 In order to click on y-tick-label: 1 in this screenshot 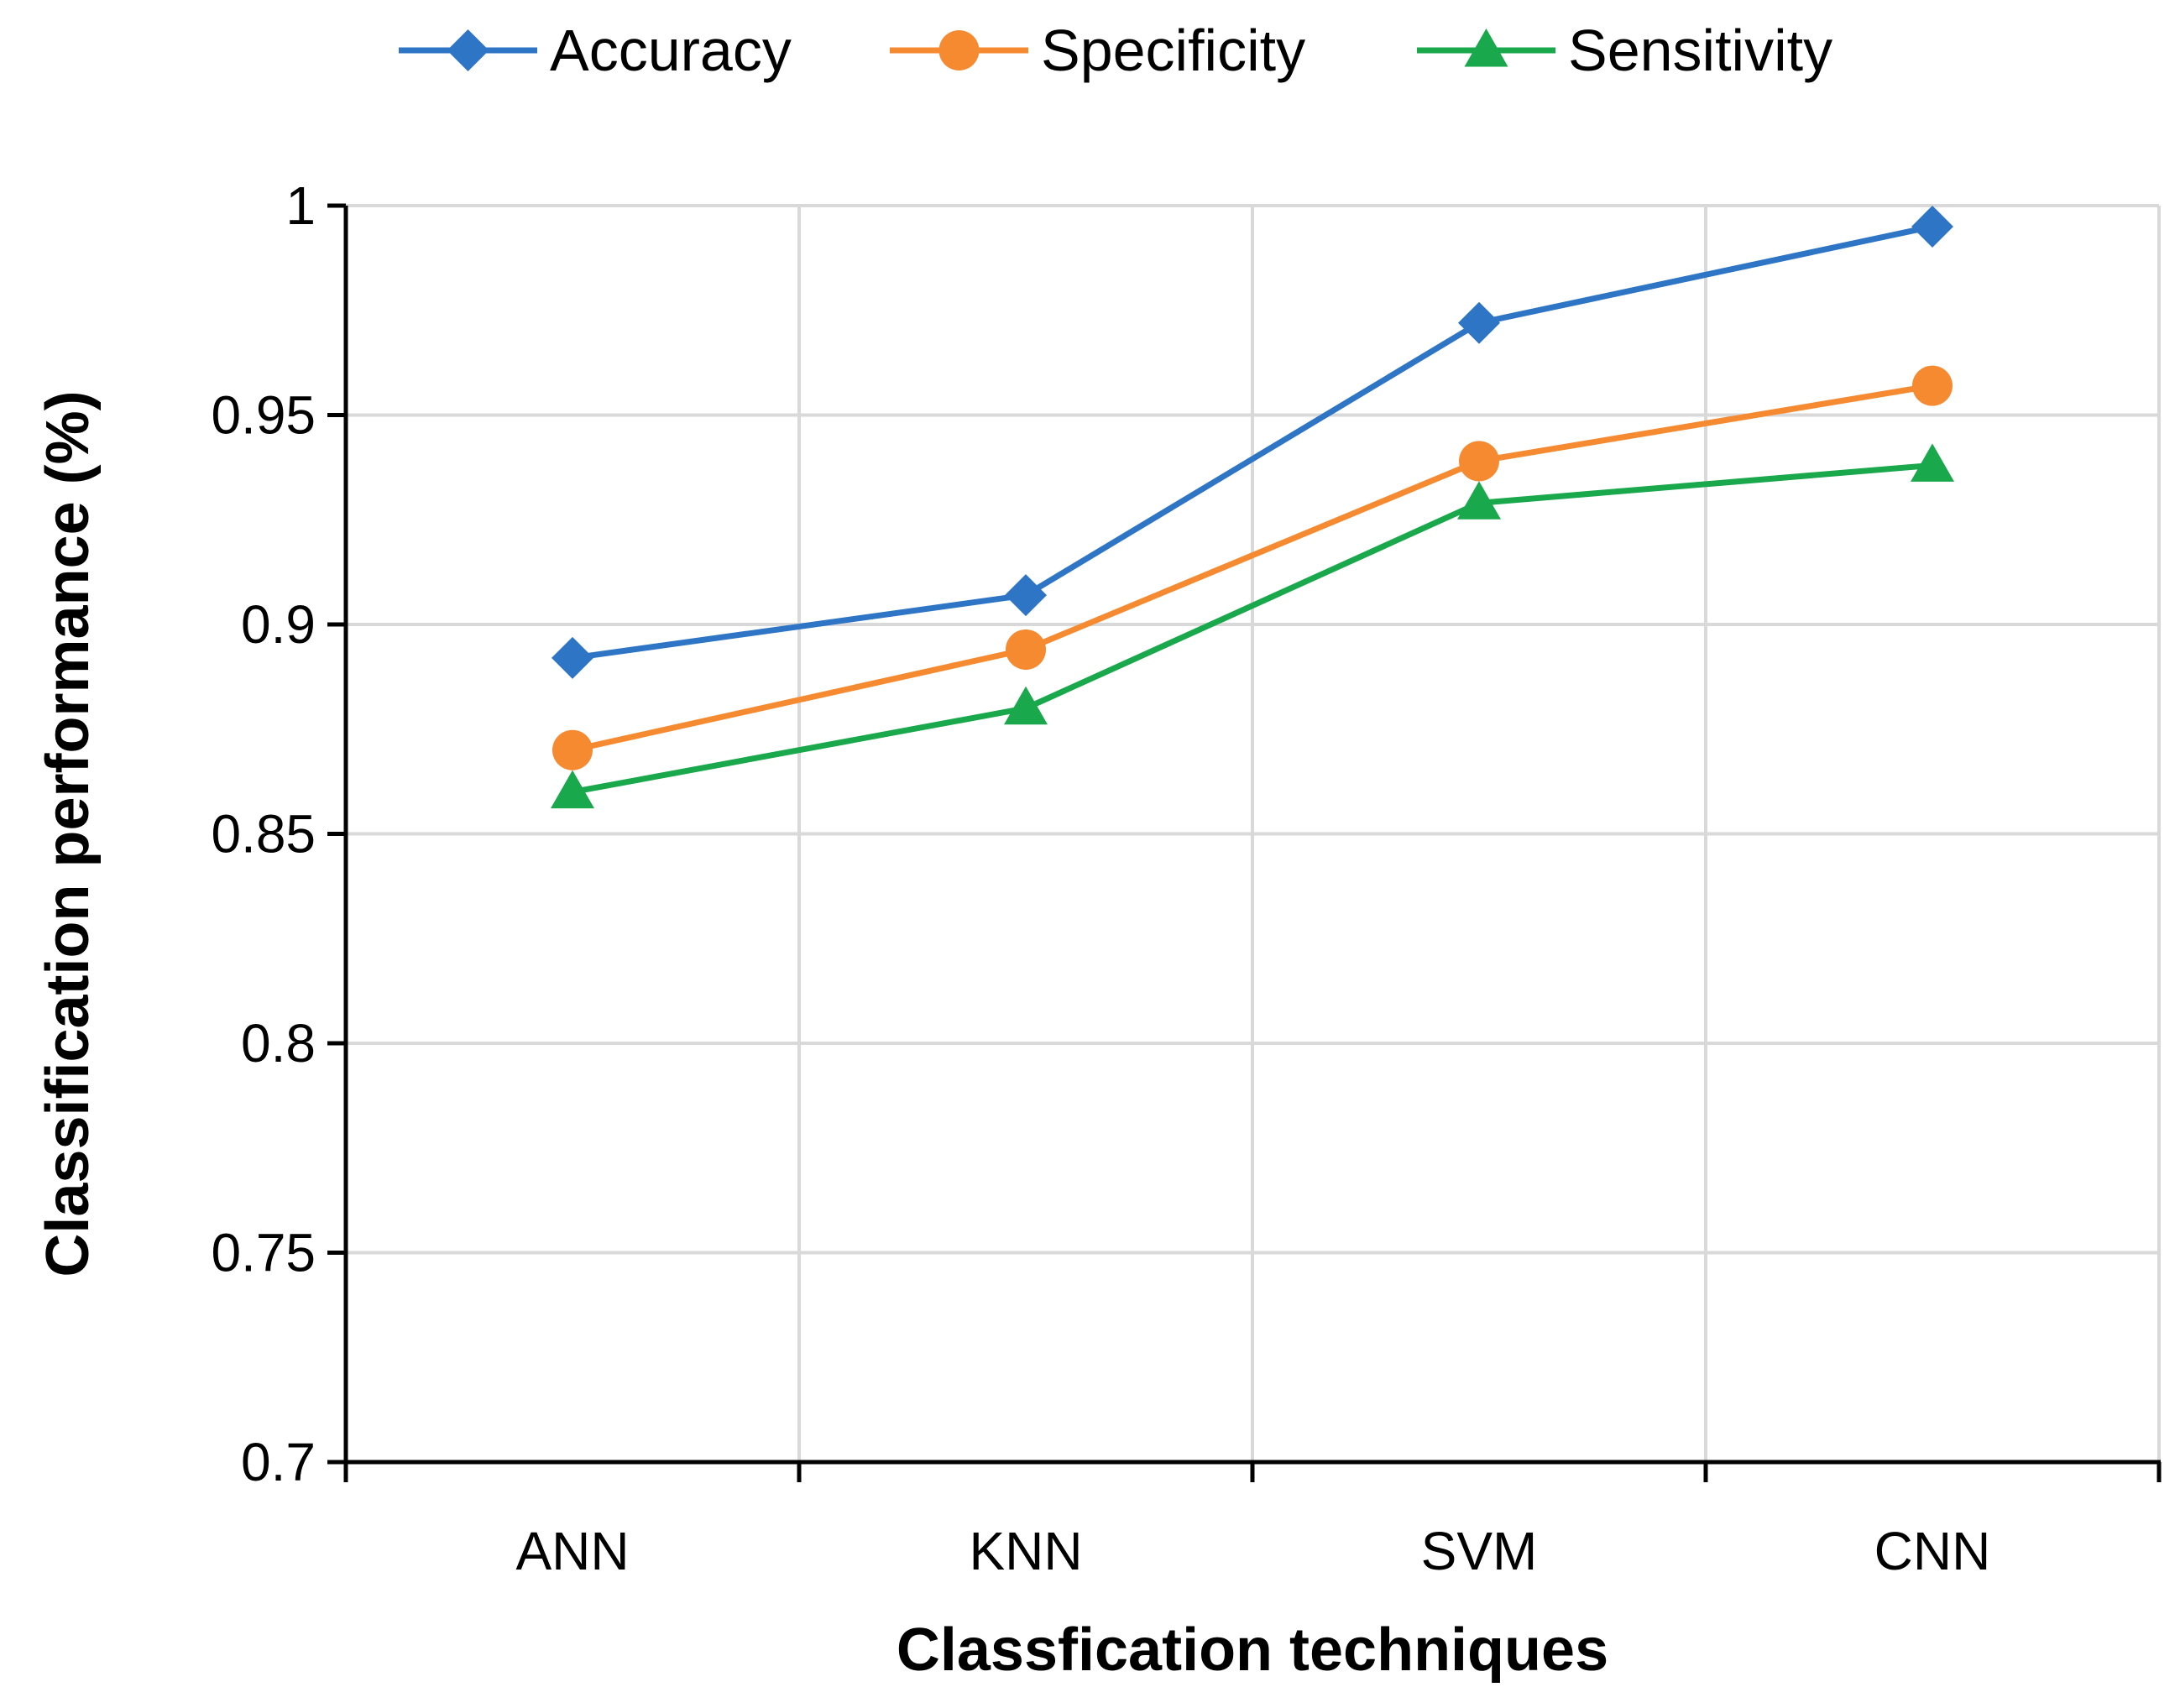, I will do `click(300, 205)`.